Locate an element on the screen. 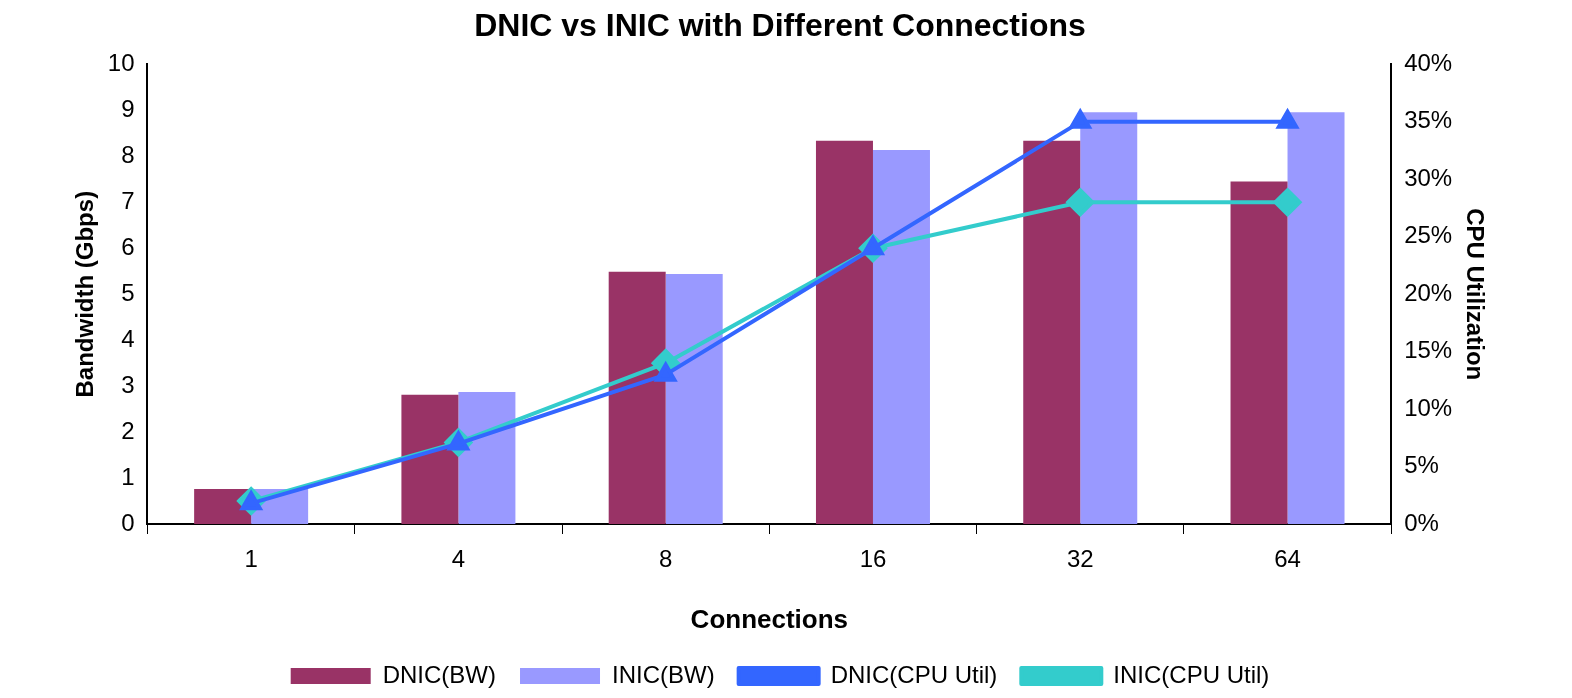  y2-tick-label: 15% is located at coordinates (1428, 350).